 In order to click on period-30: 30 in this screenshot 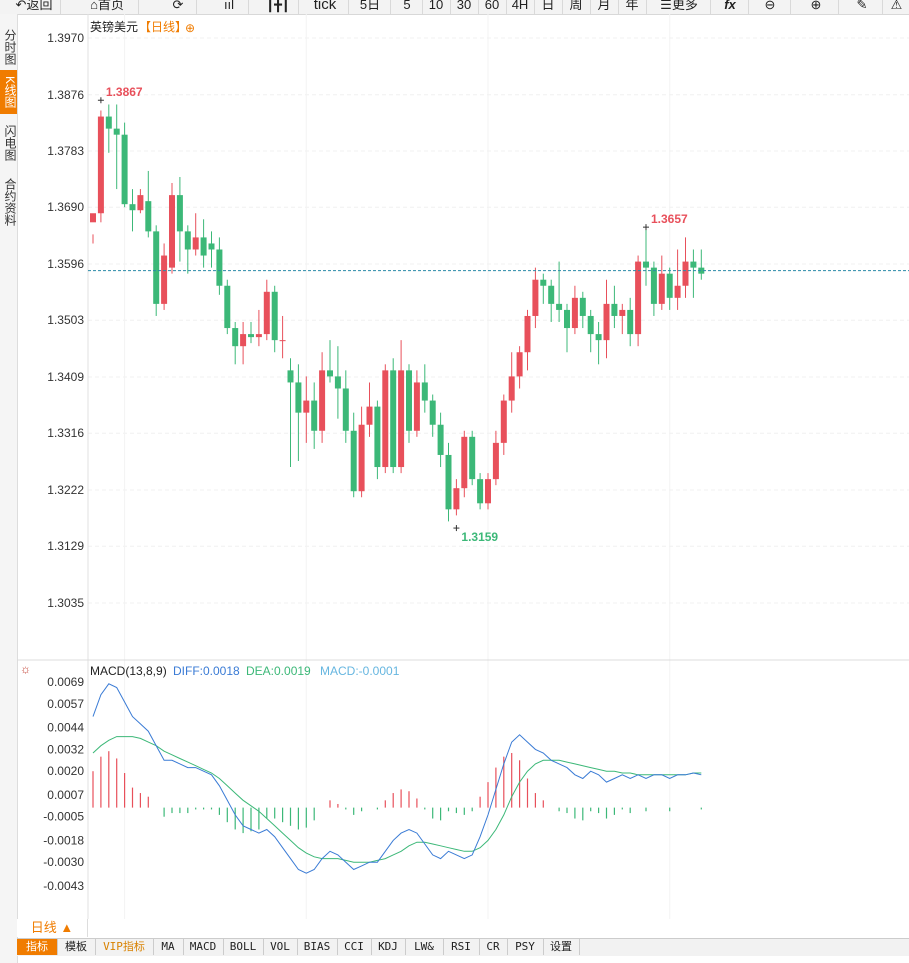, I will do `click(464, 7)`.